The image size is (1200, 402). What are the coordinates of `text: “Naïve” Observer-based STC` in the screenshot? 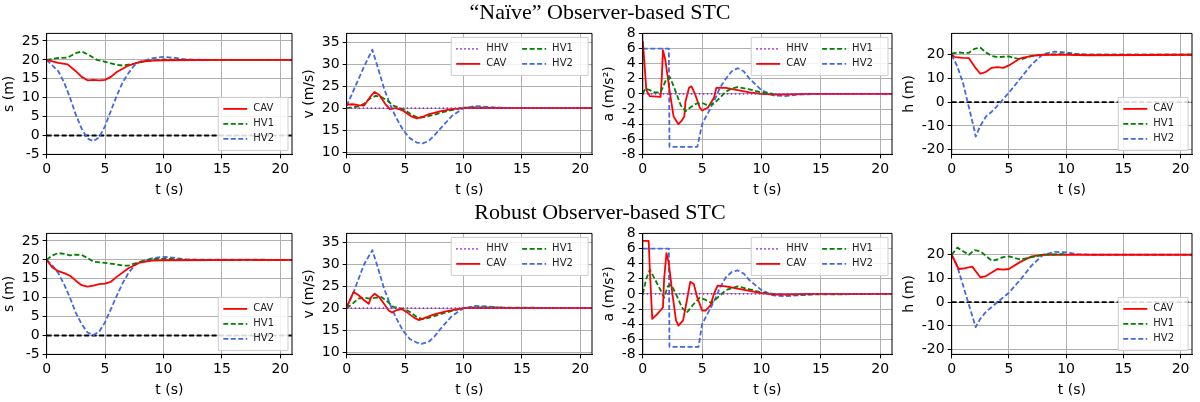 It's located at (600, 12).